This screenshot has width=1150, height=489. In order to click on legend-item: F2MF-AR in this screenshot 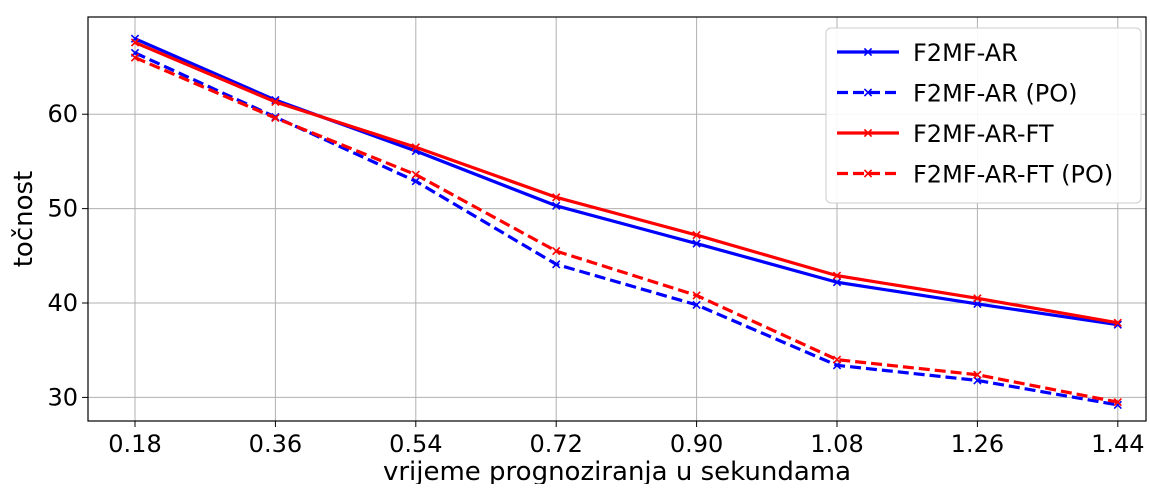, I will do `click(927, 53)`.